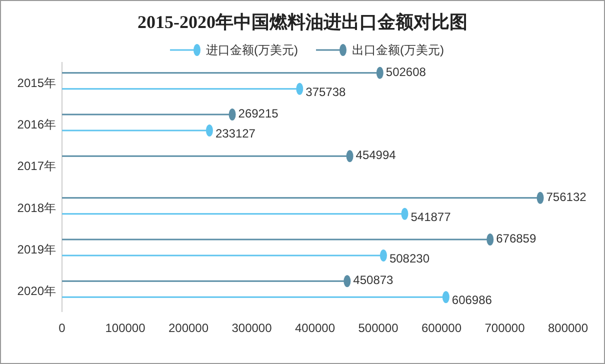 The height and width of the screenshot is (364, 605). What do you see at coordinates (378, 328) in the screenshot?
I see `x-tick-label: 500000` at bounding box center [378, 328].